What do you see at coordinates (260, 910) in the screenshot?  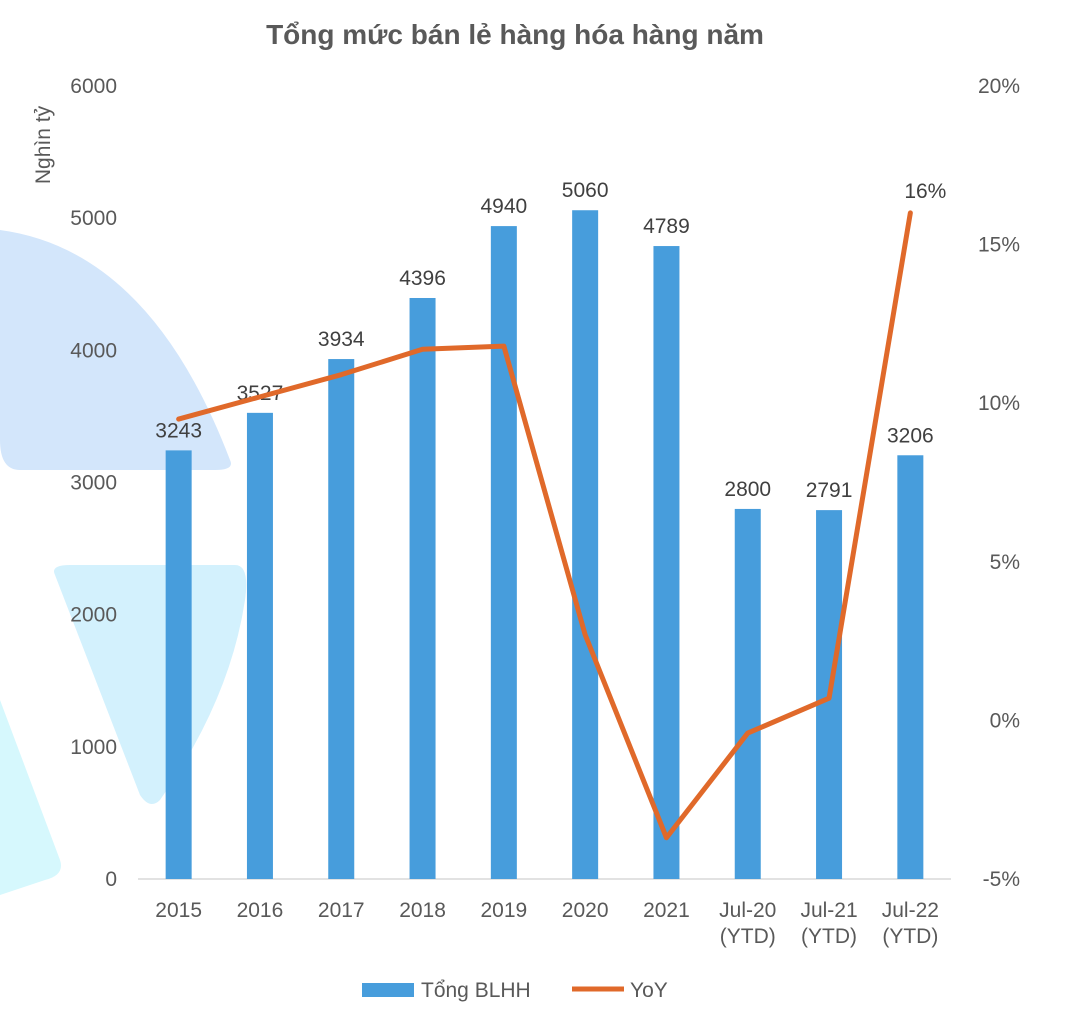 I see `x-tick-label: 2016` at bounding box center [260, 910].